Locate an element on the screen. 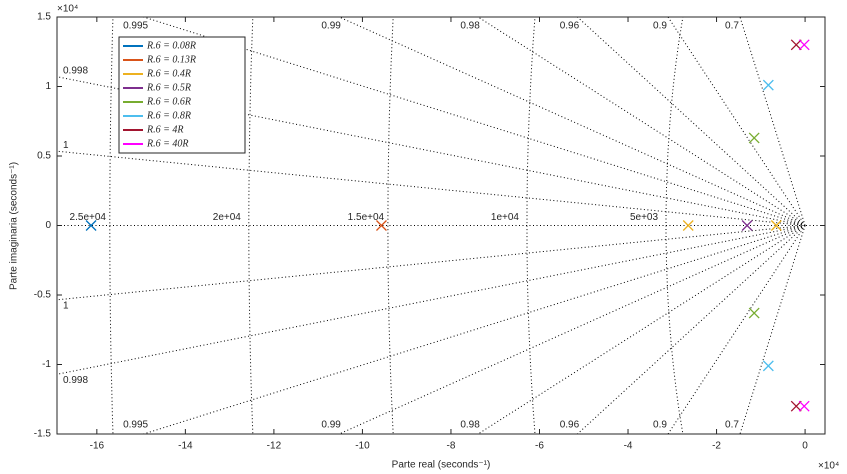  y-tick-label: 1.5 is located at coordinates (44, 17).